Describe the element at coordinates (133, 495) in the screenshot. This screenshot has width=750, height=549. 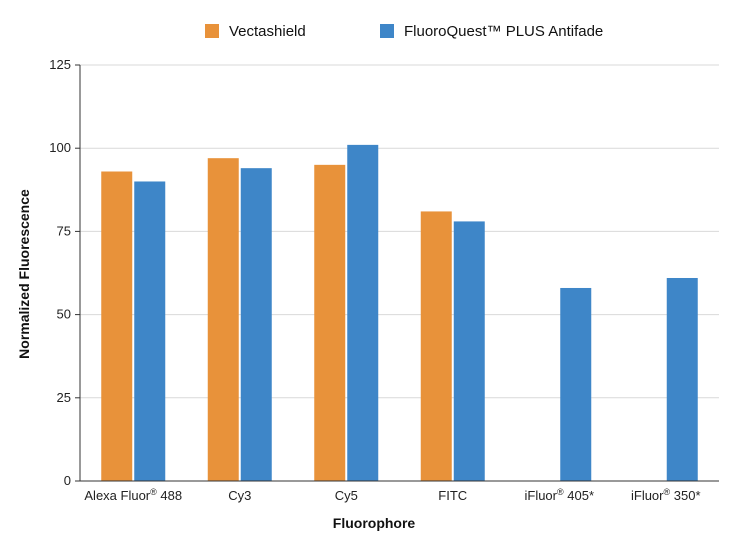
I see `x-tick-label: Alexa Fluor® 488` at that location.